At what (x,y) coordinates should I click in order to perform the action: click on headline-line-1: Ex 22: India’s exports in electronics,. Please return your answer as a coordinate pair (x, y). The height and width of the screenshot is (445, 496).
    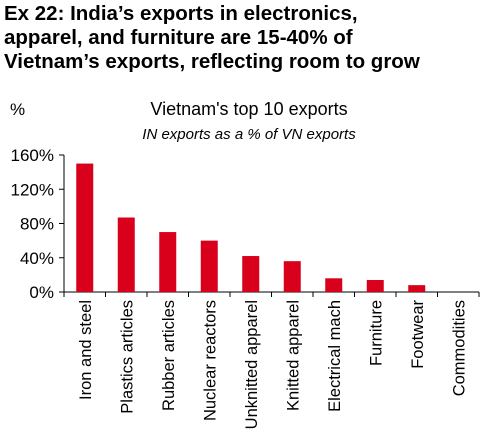
    Looking at the image, I should click on (181, 13).